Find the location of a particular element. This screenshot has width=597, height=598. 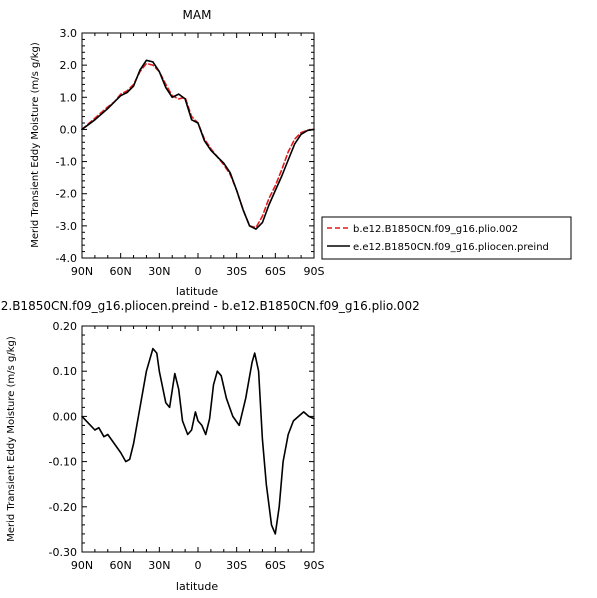

bottom-x-axis-label: latitude is located at coordinates (197, 586).